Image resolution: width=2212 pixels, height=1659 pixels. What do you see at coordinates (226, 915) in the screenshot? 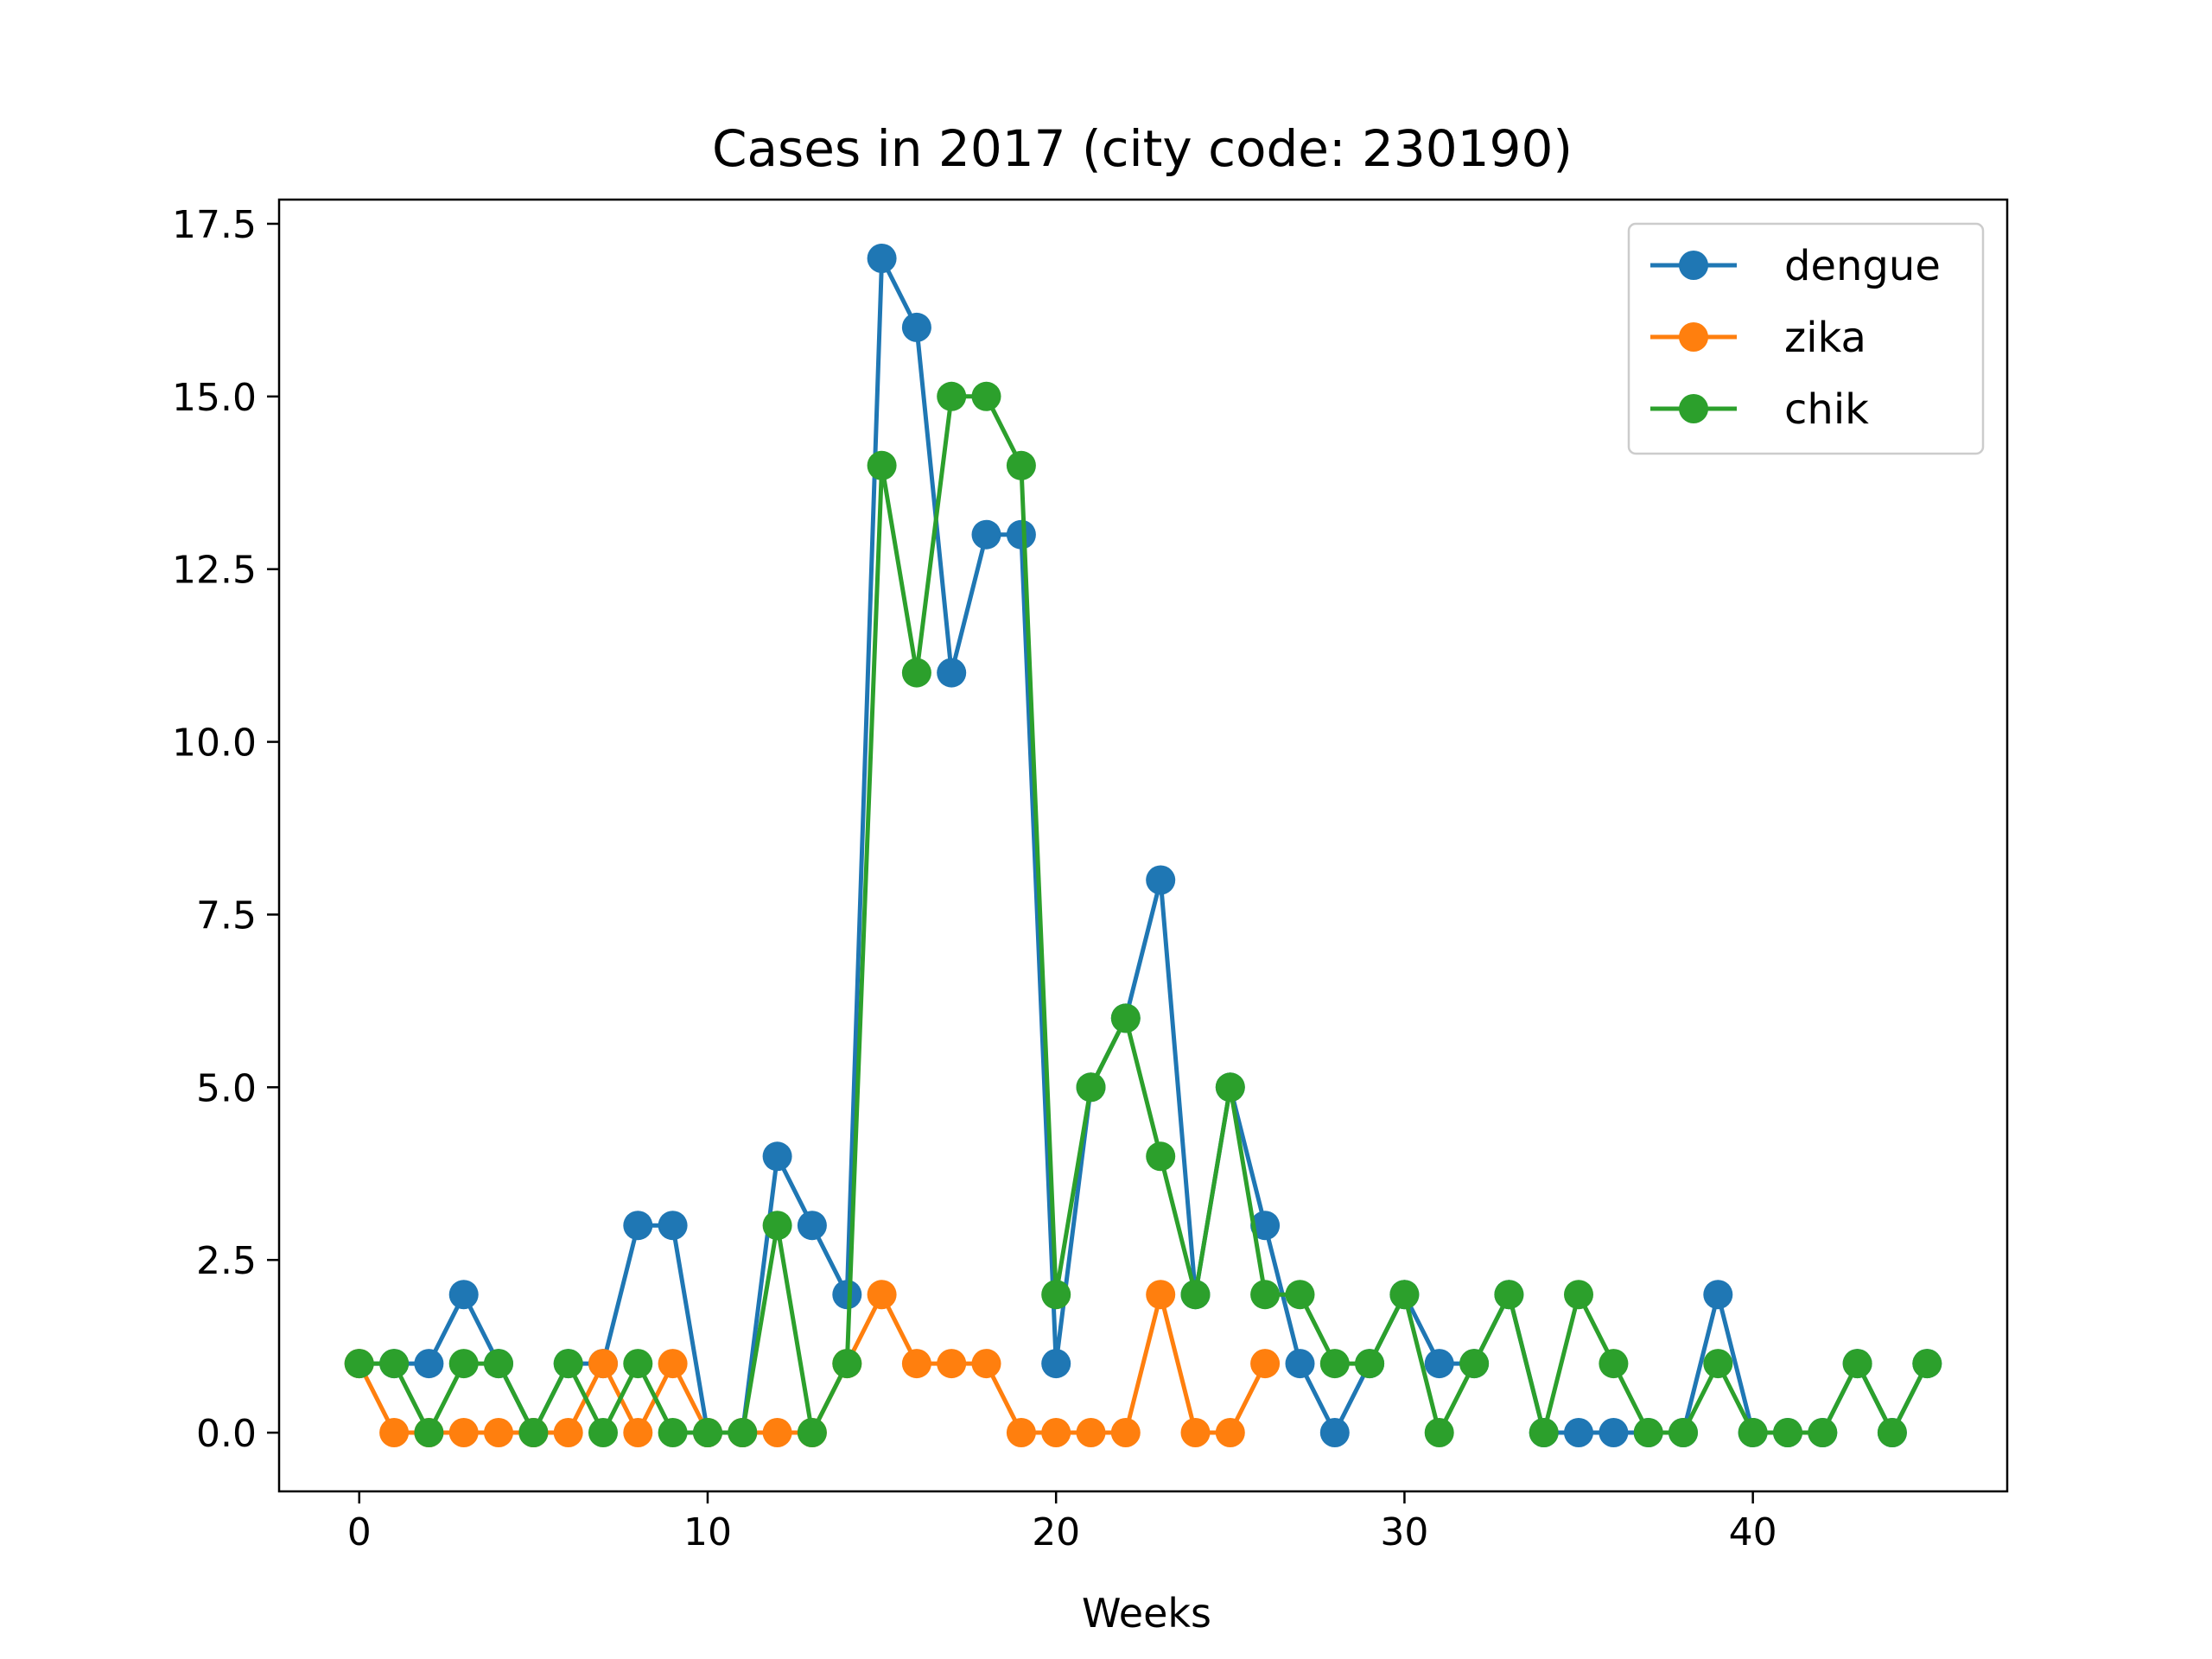
I see `y-tick-label: 7.5` at bounding box center [226, 915].